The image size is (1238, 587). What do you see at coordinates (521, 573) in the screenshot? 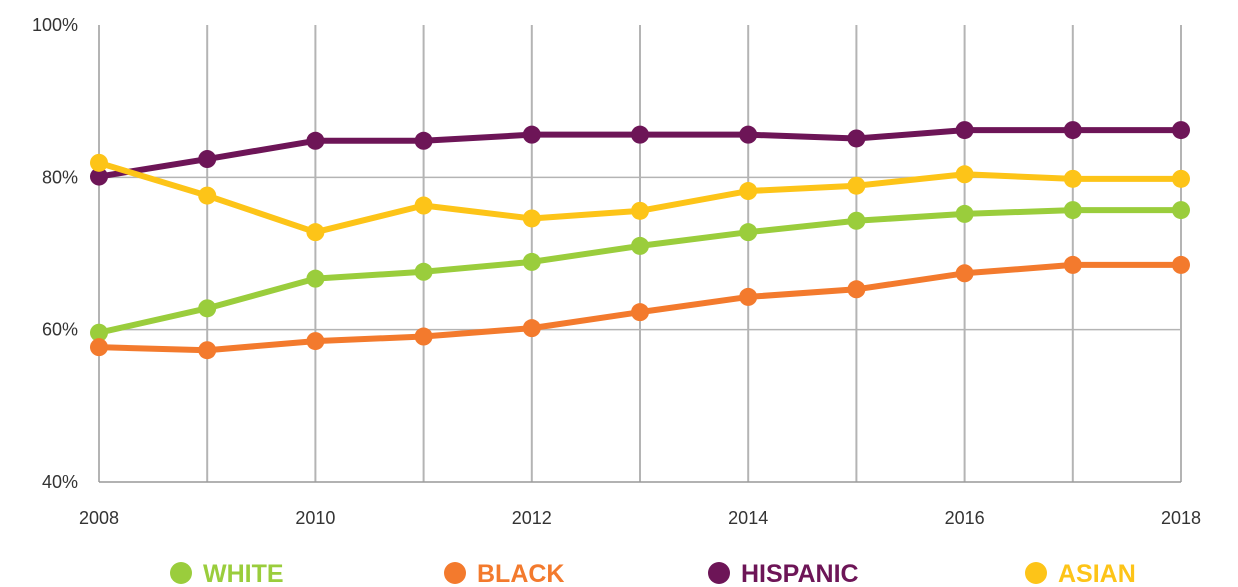
I see `legend-label-black: BLACK` at bounding box center [521, 573].